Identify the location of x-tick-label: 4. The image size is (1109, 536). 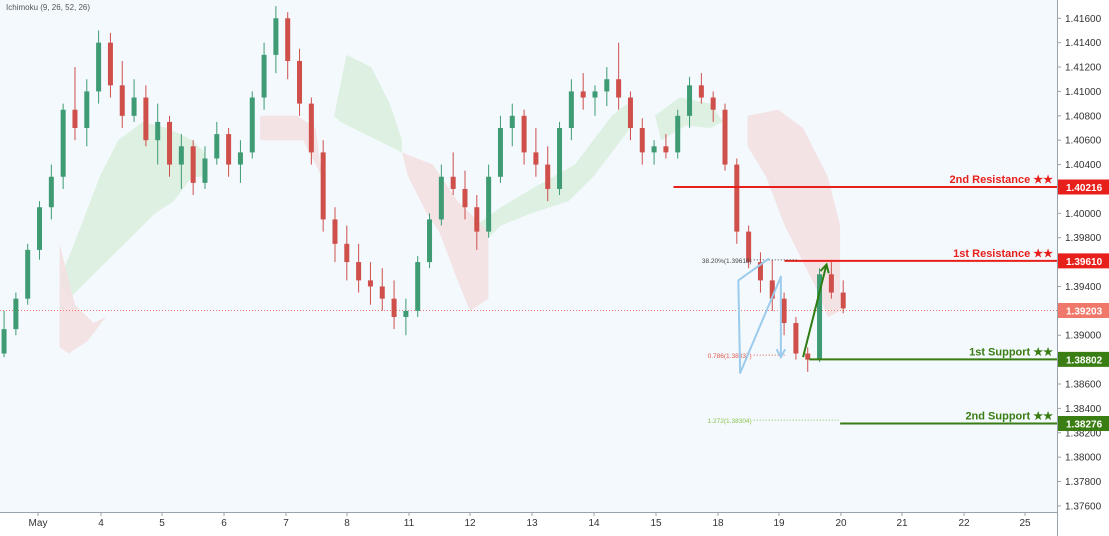
(101, 523).